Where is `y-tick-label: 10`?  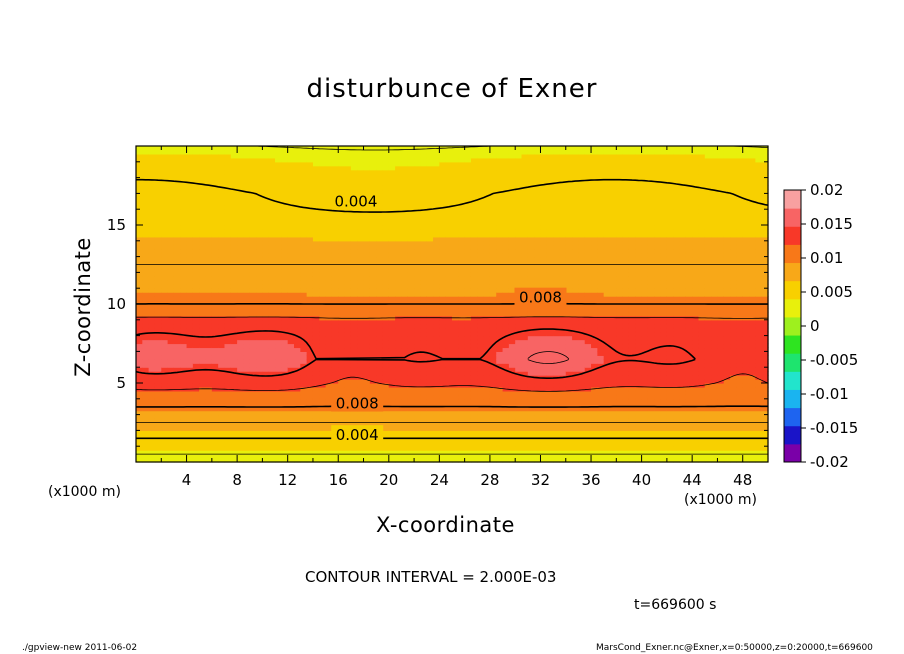 y-tick-label: 10 is located at coordinates (116, 304).